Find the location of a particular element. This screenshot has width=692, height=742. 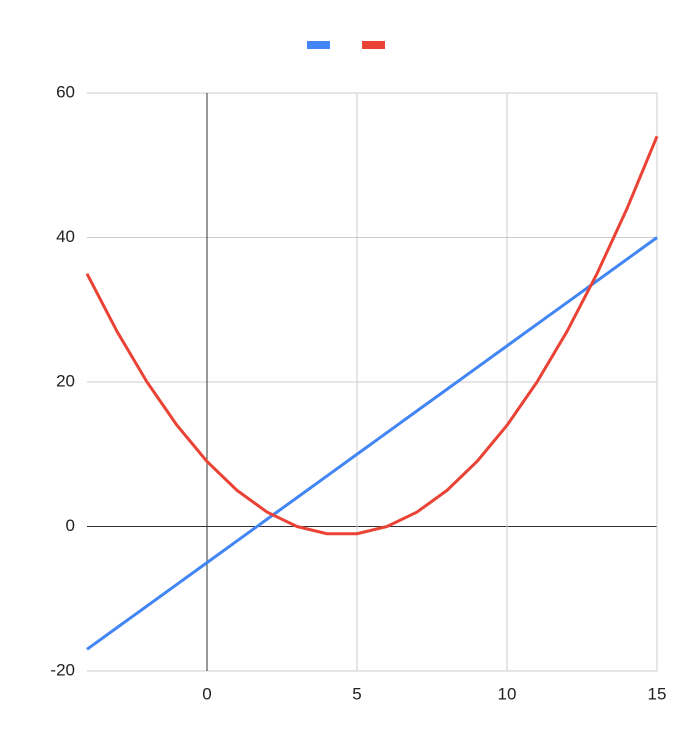

x-tick-label: 15 is located at coordinates (657, 693).